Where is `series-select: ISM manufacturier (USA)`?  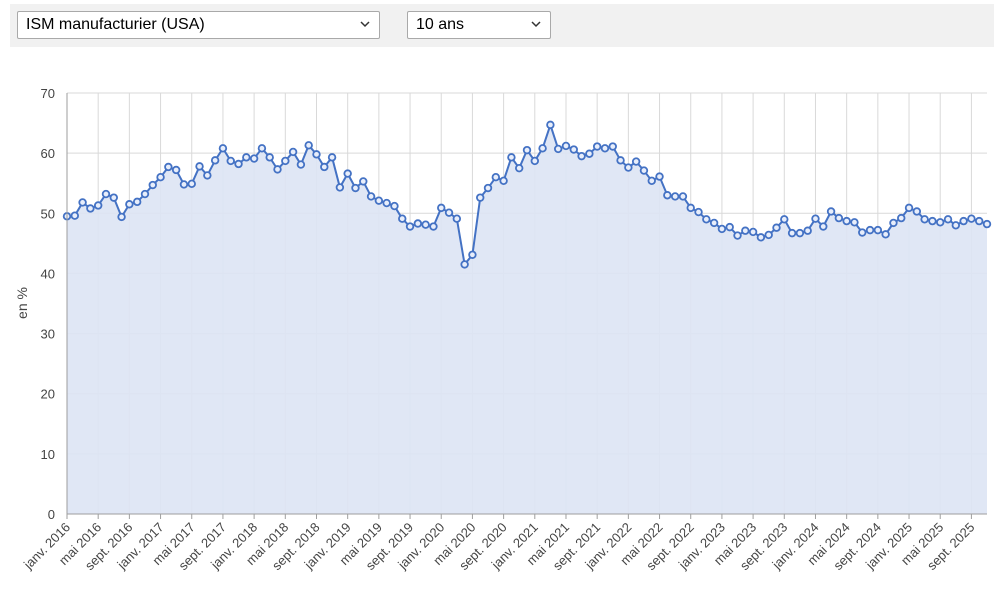 series-select: ISM manufacturier (USA) is located at coordinates (198, 25).